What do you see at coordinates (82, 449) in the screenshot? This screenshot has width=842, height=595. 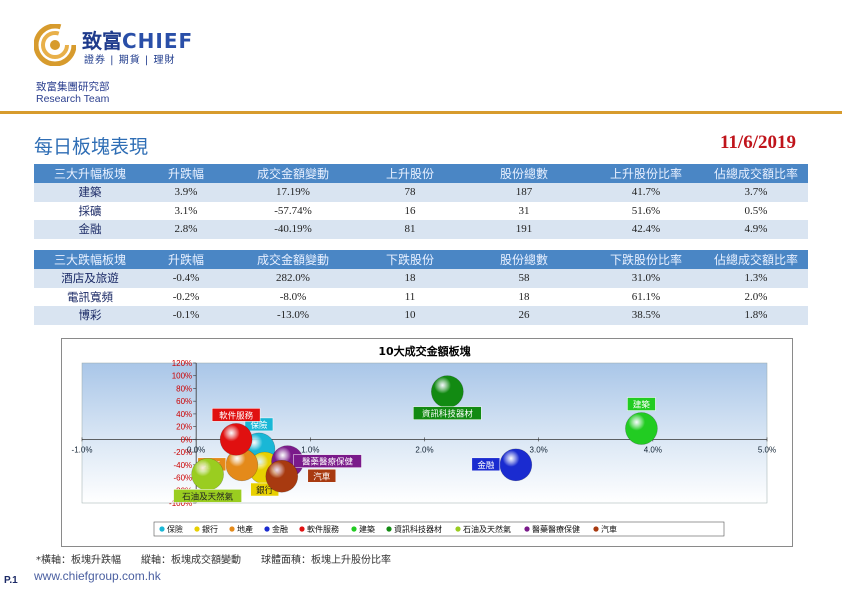 I see `x-tick-label: -1.0%` at bounding box center [82, 449].